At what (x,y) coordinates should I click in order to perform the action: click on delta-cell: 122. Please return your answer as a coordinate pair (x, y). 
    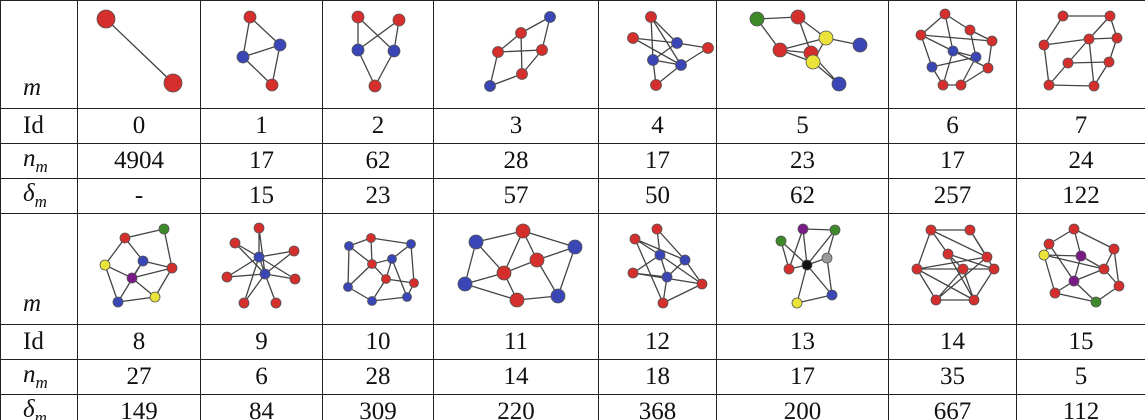
    Looking at the image, I should click on (1080, 196).